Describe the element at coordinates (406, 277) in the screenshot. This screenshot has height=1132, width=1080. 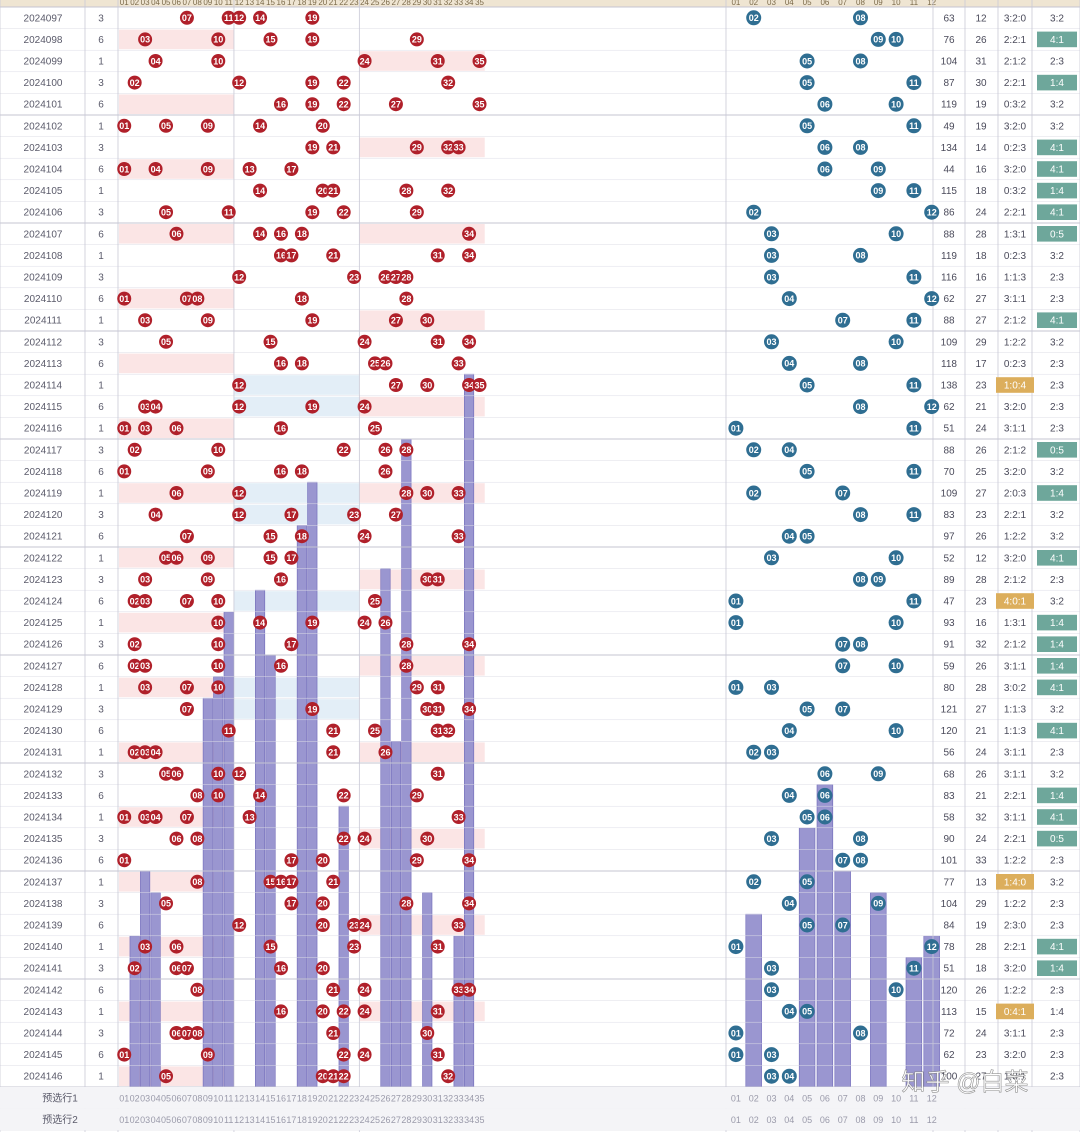
I see `red-ball-number: 28` at that location.